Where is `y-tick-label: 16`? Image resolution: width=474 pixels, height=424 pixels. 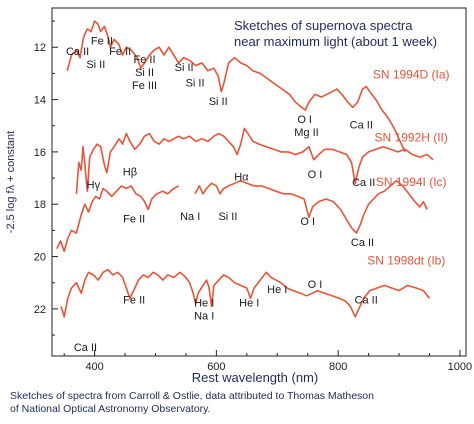 y-tick-label: 16 is located at coordinates (40, 153).